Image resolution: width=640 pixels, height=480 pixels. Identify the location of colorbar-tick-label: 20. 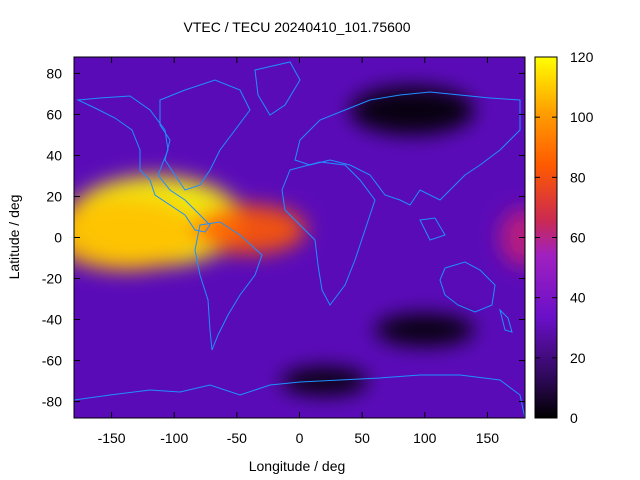
(578, 358).